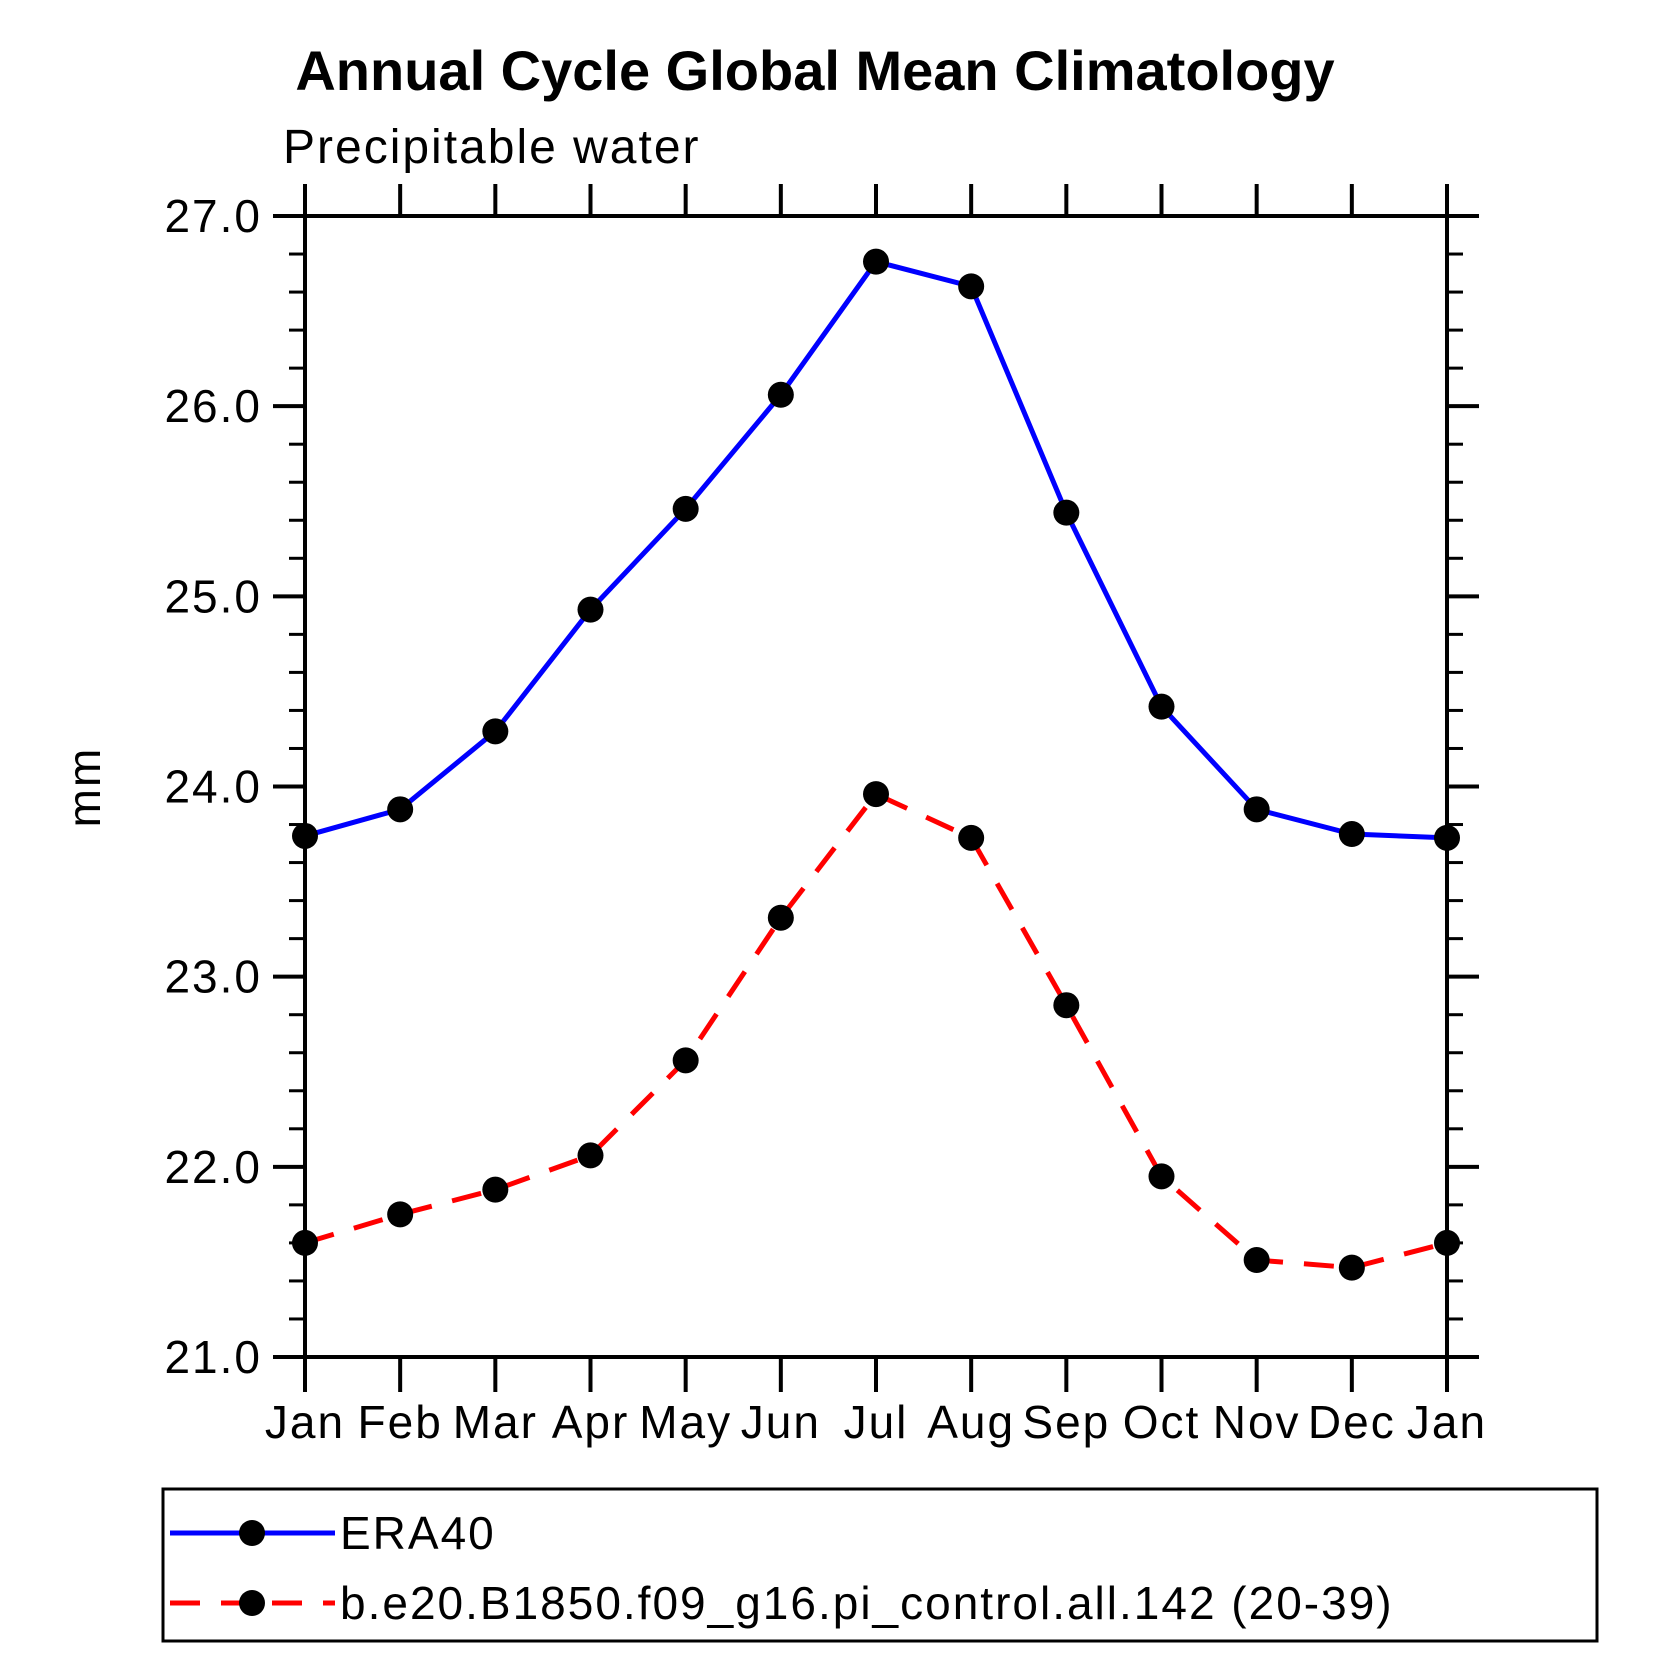 The height and width of the screenshot is (1680, 1680). What do you see at coordinates (213, 596) in the screenshot?
I see `y-tick-label: 25.0` at bounding box center [213, 596].